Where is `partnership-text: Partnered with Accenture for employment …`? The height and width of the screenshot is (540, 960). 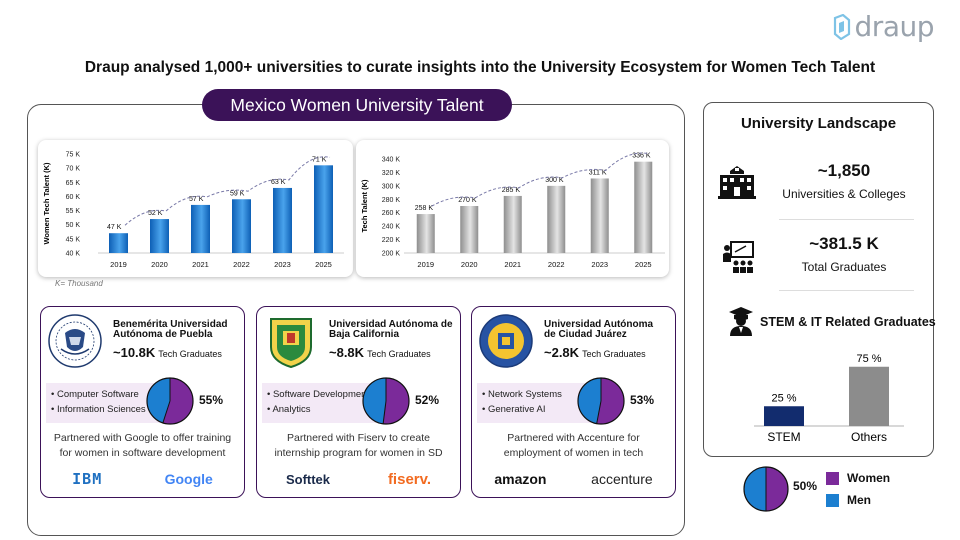 partnership-text: Partnered with Accenture for employment … is located at coordinates (573, 446).